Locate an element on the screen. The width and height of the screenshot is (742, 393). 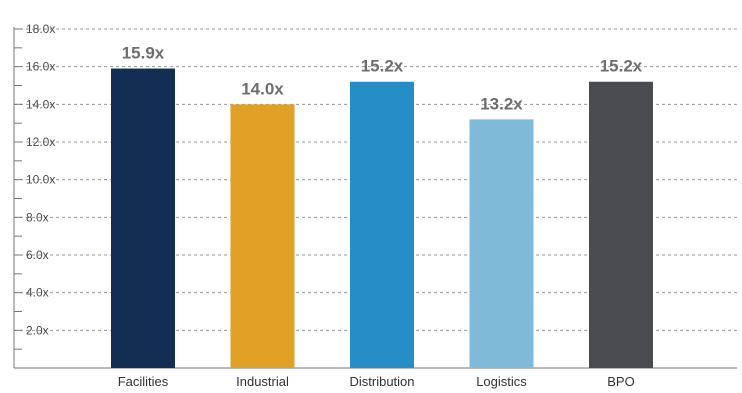
x-category-label: BPO is located at coordinates (620, 381).